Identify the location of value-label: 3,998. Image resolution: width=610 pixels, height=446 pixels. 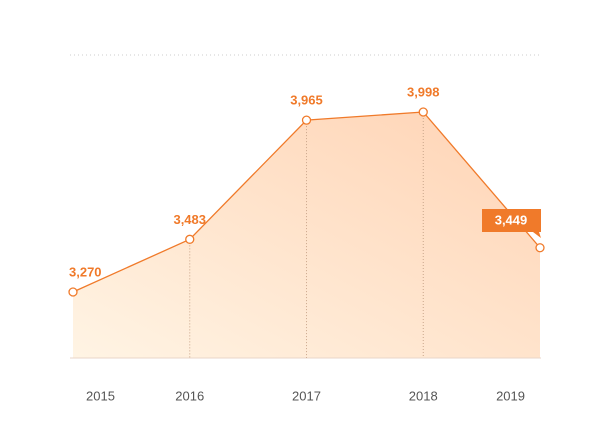
(423, 91).